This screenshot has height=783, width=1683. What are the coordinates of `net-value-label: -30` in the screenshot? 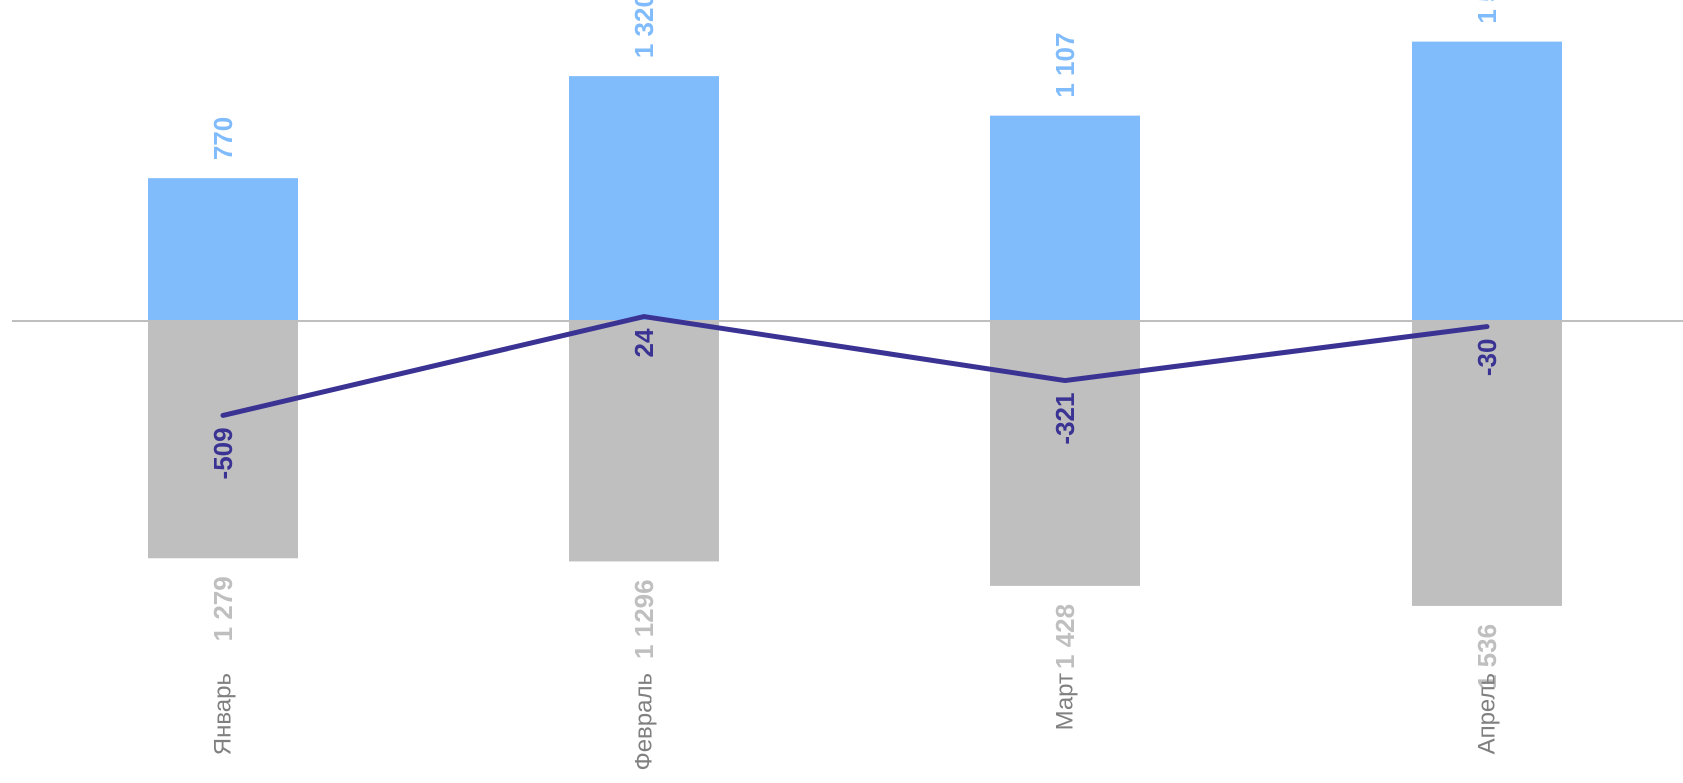 It's located at (1487, 358).